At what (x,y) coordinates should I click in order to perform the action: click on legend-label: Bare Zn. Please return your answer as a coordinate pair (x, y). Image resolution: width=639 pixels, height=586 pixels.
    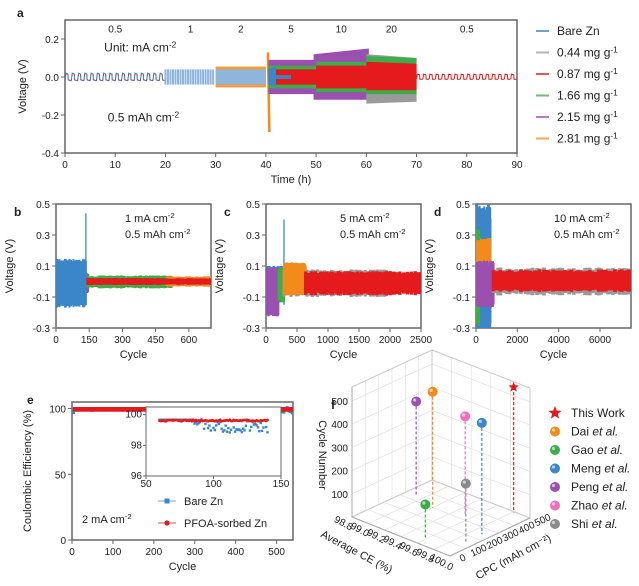
    Looking at the image, I should click on (203, 502).